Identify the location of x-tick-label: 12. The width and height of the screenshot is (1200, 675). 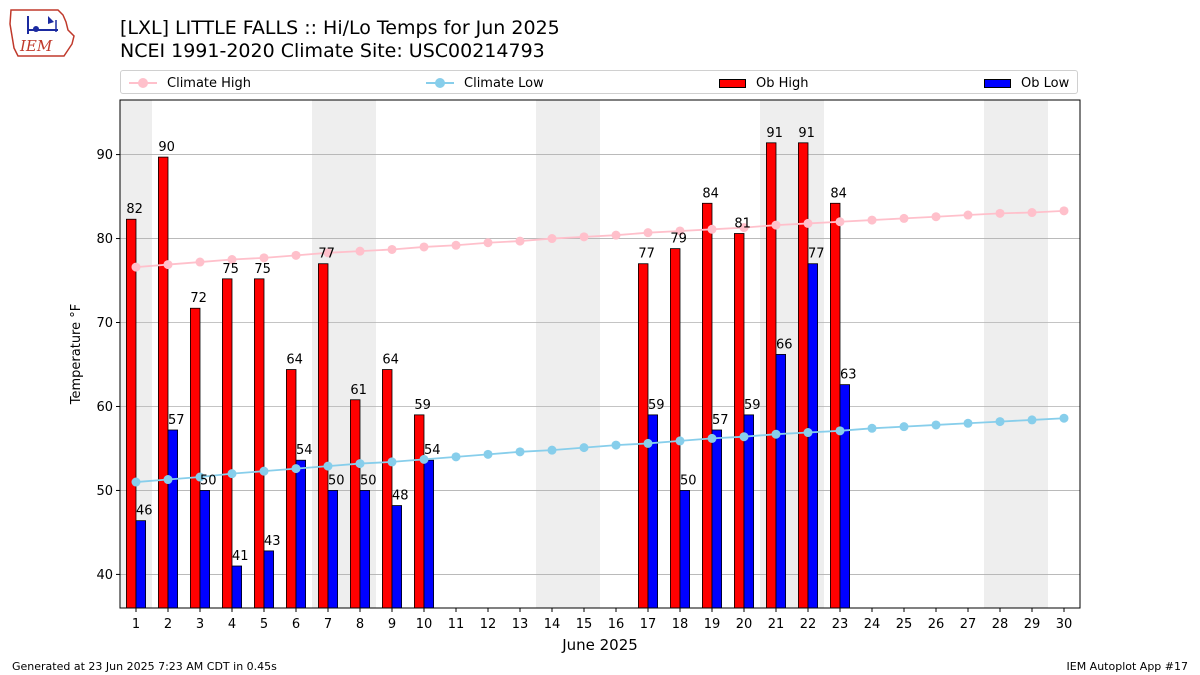
(488, 624).